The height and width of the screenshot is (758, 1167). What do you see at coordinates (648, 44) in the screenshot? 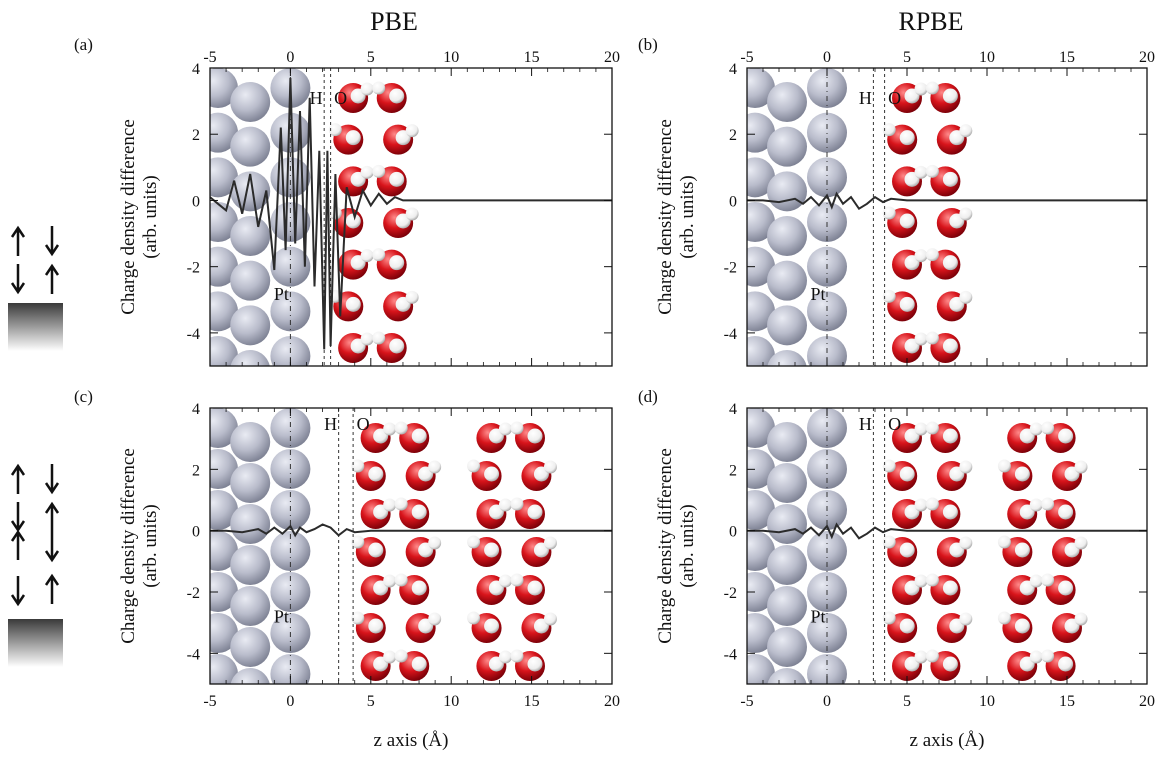
I see `panel-tag: (b)` at bounding box center [648, 44].